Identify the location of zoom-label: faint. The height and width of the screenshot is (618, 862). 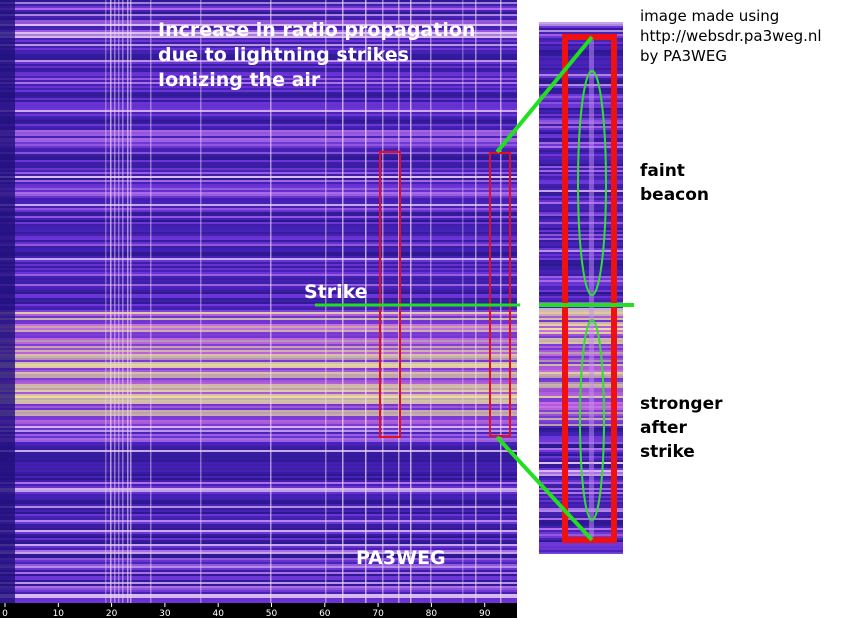
(662, 171).